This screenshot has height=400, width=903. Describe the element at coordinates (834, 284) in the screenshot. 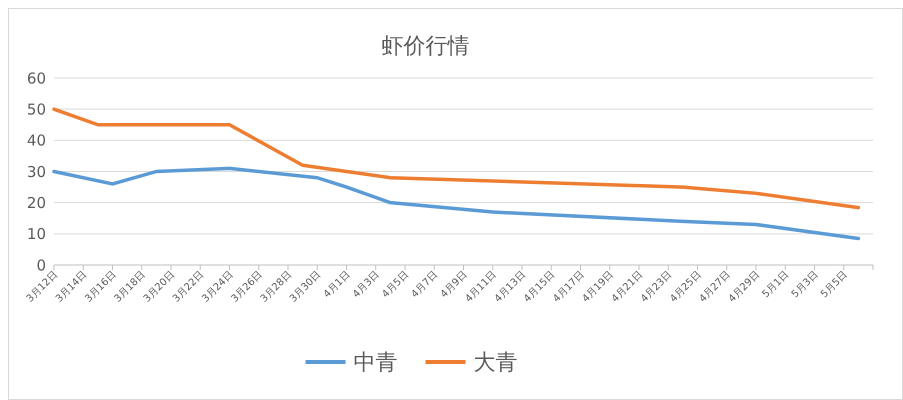

I see `x-tick-label: 5月5日` at that location.